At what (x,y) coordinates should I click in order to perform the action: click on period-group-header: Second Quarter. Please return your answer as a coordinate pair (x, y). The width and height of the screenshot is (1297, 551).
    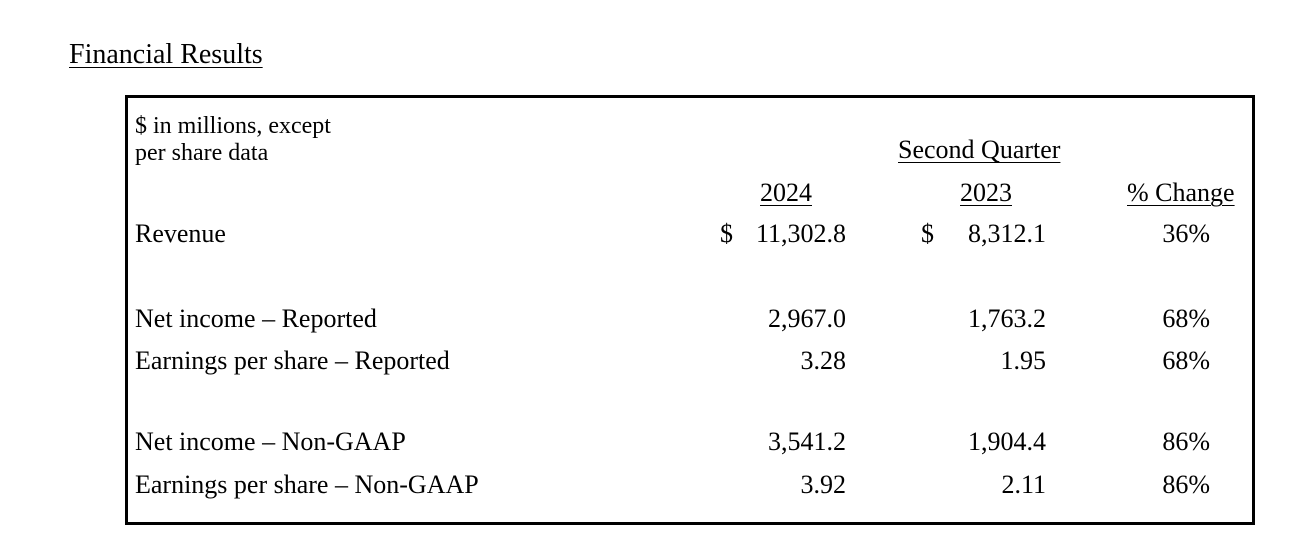
    Looking at the image, I should click on (979, 149).